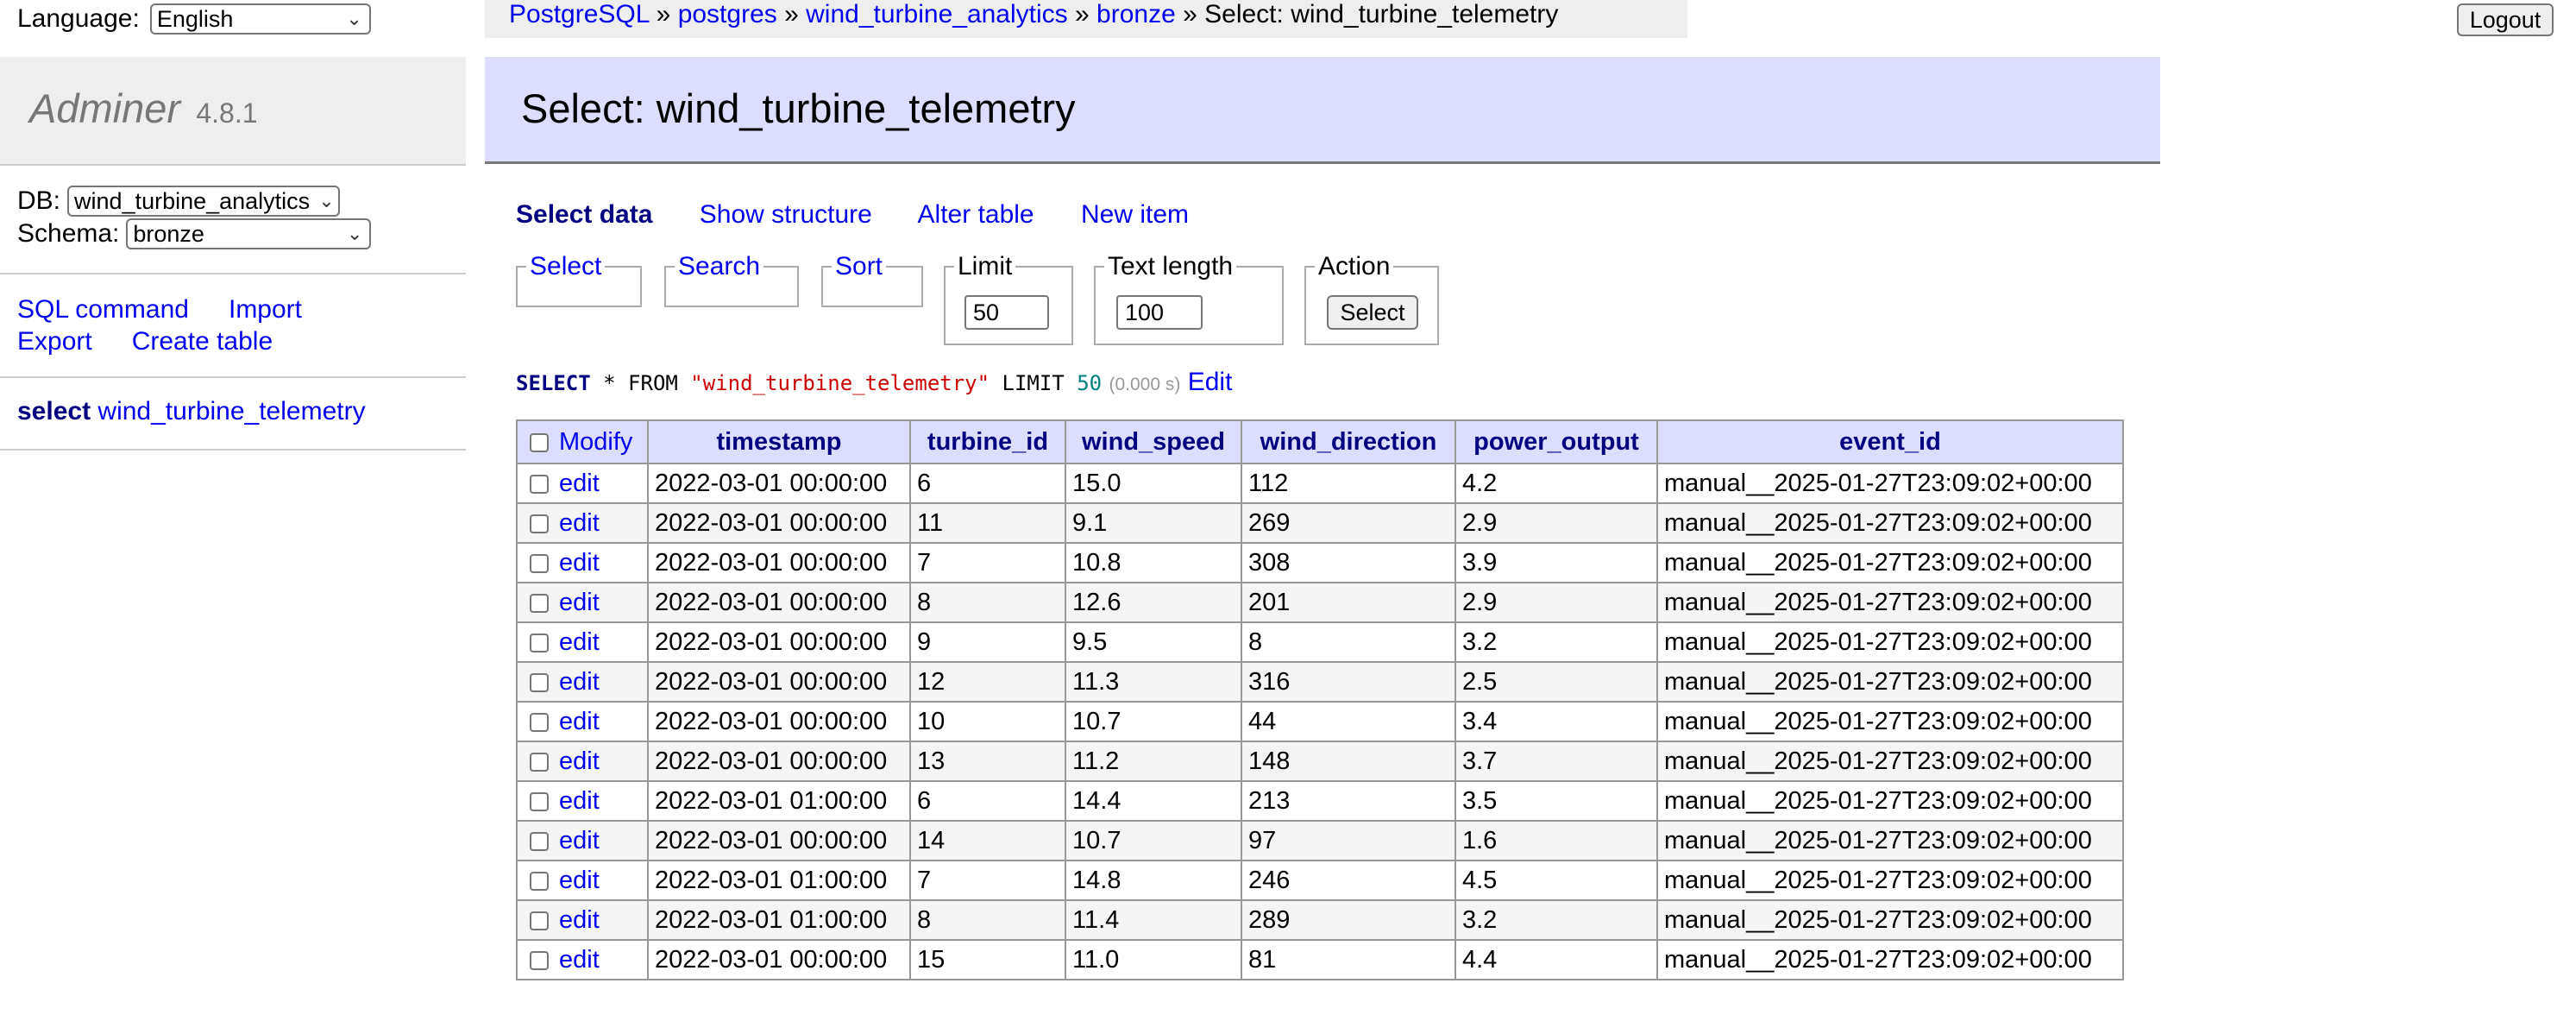 The height and width of the screenshot is (1015, 2576). What do you see at coordinates (231, 412) in the screenshot?
I see `table-name-link: wind_turbine_telemetry` at bounding box center [231, 412].